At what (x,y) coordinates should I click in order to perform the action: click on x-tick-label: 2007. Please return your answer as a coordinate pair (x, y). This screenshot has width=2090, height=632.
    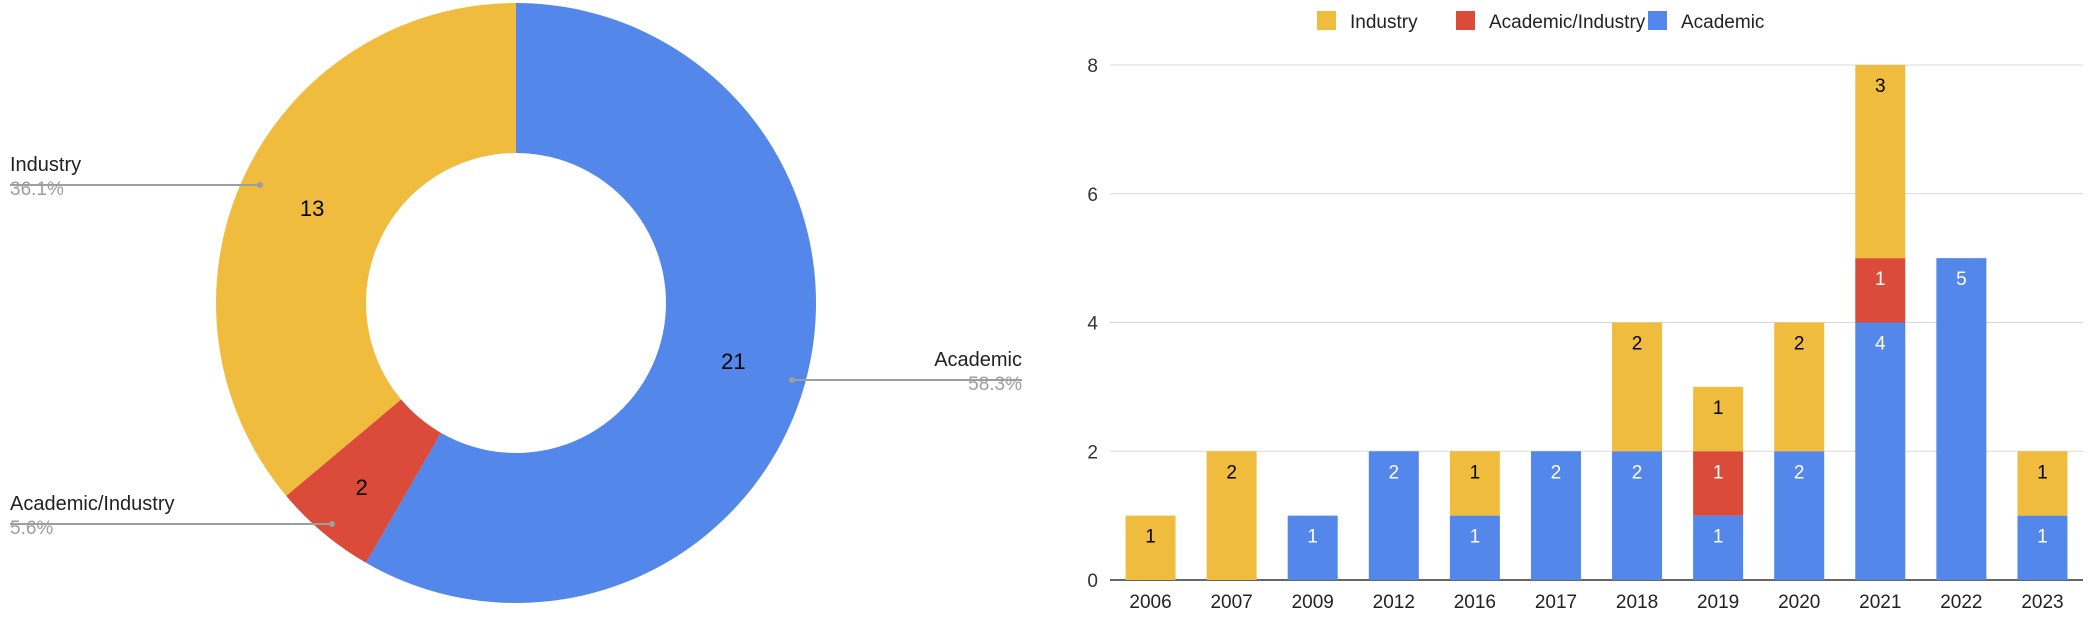
    Looking at the image, I should click on (1231, 602).